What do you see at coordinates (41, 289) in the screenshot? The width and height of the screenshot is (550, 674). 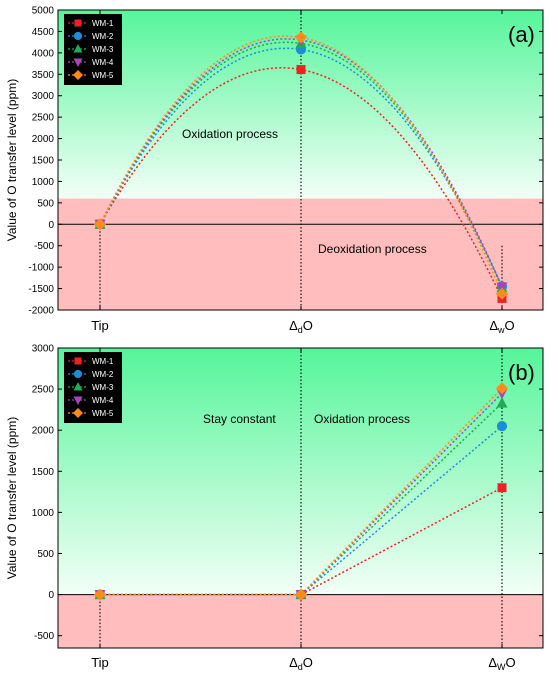 I see `y-tick-label: -1500` at bounding box center [41, 289].